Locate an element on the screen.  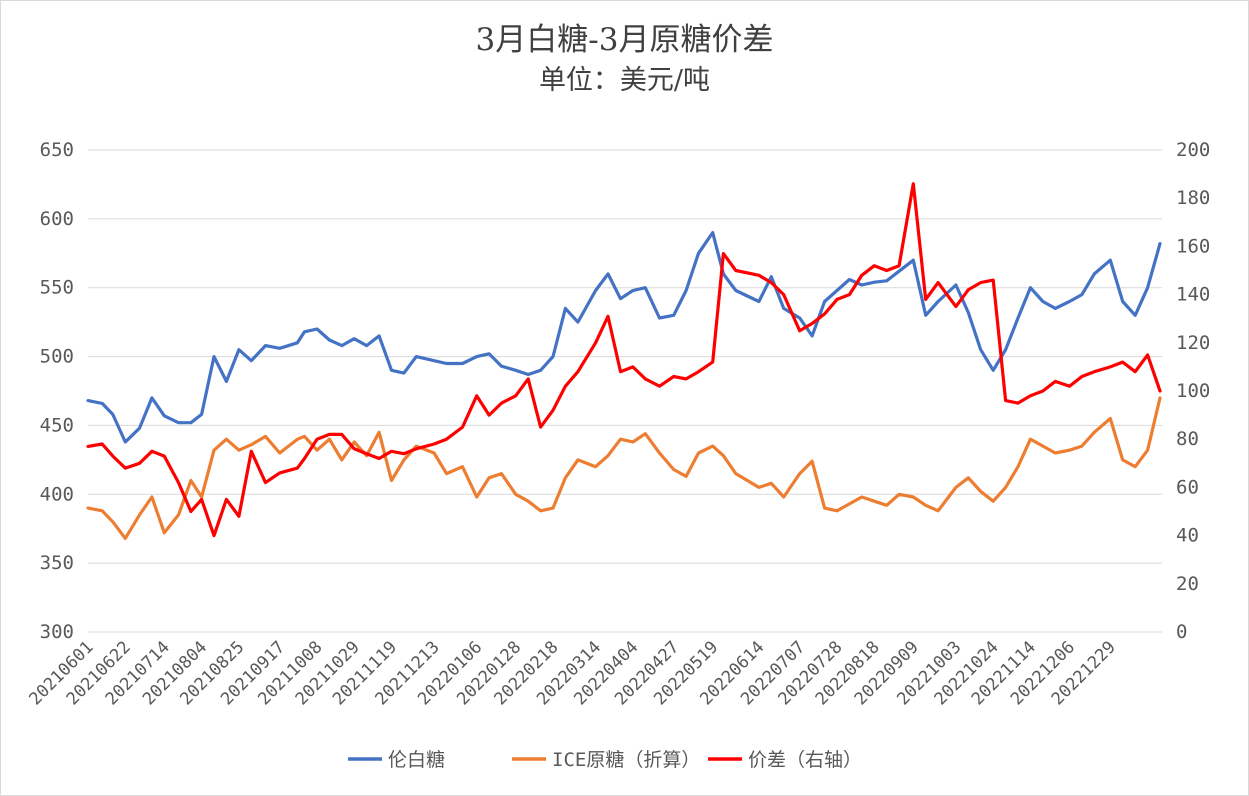
chart-title: 3月白糖-3月原糖价差 is located at coordinates (624, 40).